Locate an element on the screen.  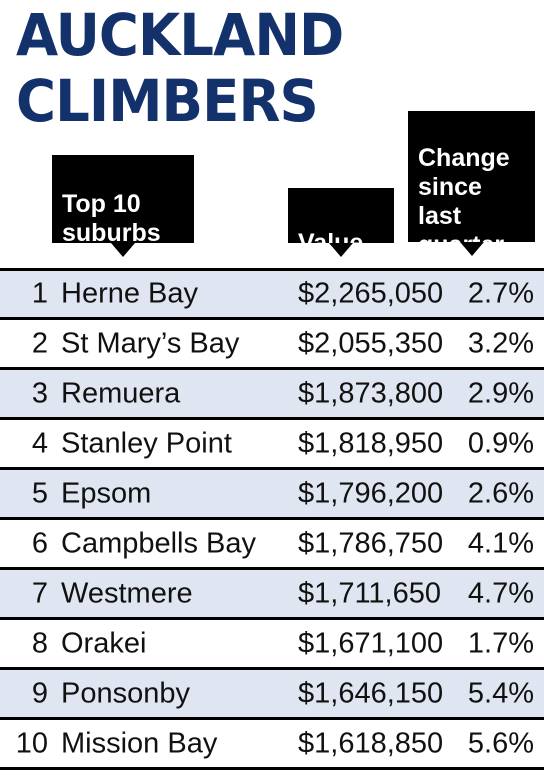
suburb-header-label: Top 10 suburbs is located at coordinates (111, 218).